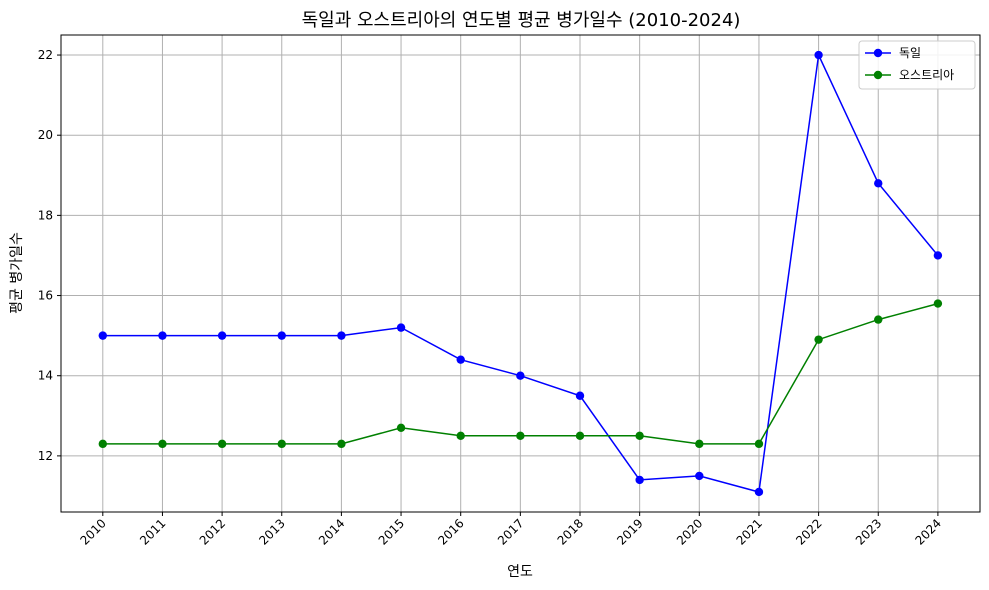 Image resolution: width=989 pixels, height=590 pixels. I want to click on legend-label: 오스트리아, so click(926, 75).